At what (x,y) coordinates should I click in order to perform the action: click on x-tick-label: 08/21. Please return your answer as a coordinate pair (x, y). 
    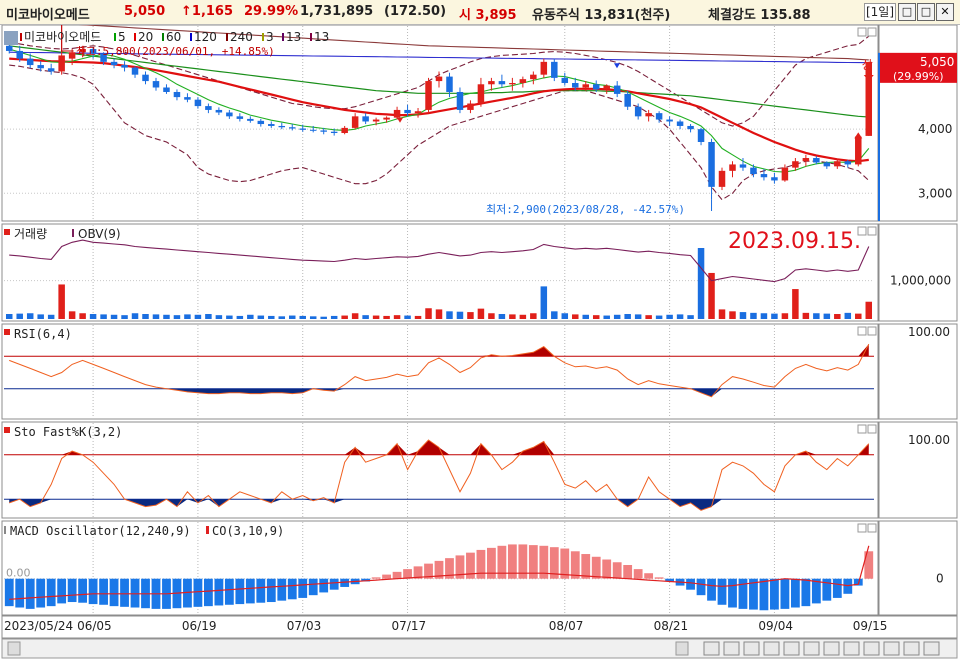
    Looking at the image, I should click on (671, 626).